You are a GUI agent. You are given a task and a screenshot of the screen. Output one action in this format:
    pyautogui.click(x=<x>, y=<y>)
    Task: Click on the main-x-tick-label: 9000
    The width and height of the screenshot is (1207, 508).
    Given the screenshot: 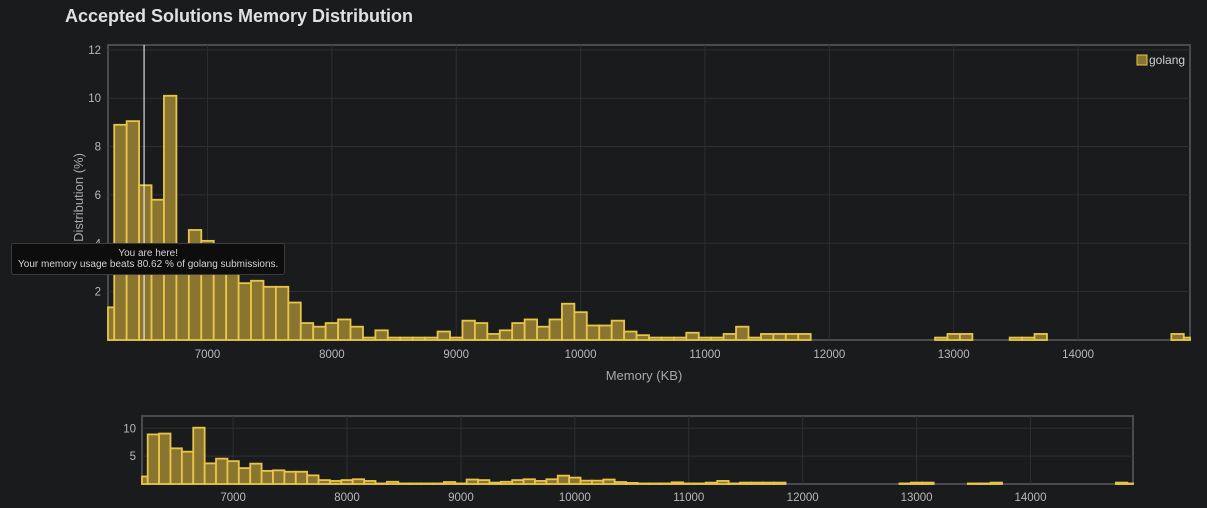 What is the action you would take?
    pyautogui.click(x=456, y=355)
    